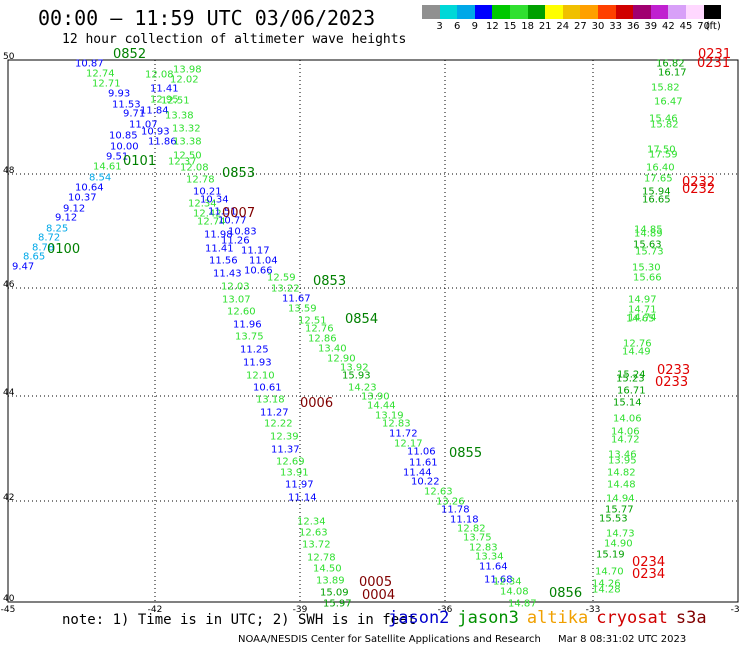  What do you see at coordinates (129, 54) in the screenshot?
I see `pass-time-label: 0852` at bounding box center [129, 54].